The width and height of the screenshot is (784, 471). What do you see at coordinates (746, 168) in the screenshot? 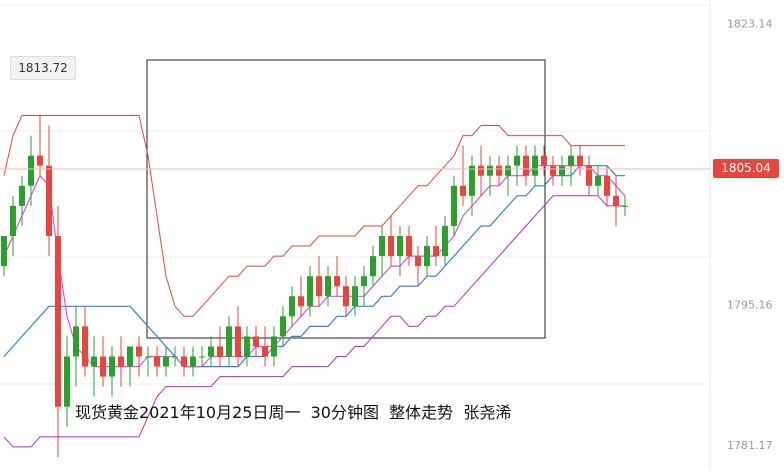
I see `current-price-tag: 1805.04` at bounding box center [746, 168].